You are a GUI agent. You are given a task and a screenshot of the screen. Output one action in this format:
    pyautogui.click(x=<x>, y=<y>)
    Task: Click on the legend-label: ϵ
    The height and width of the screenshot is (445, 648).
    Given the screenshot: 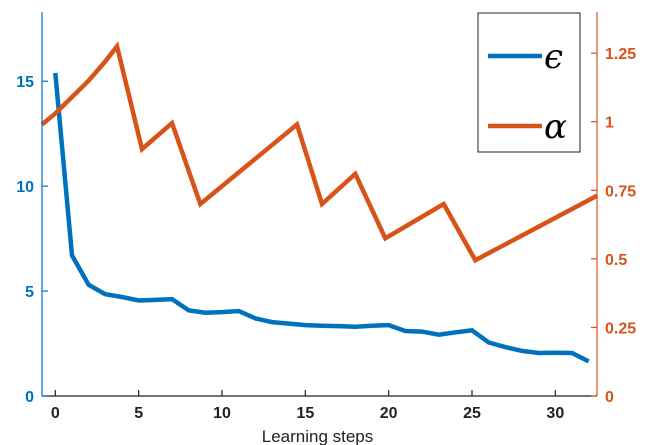 What is the action you would take?
    pyautogui.click(x=553, y=57)
    